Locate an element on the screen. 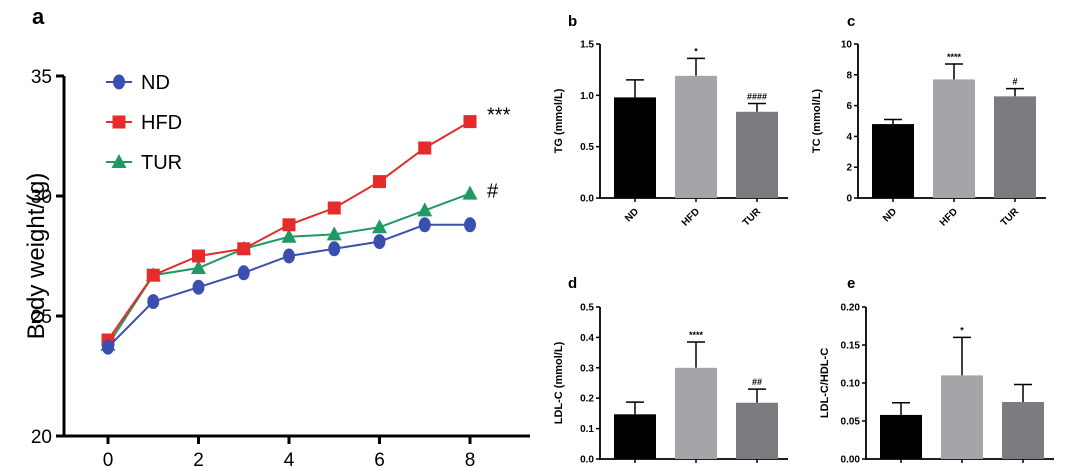  series-tur is located at coordinates (289, 268).